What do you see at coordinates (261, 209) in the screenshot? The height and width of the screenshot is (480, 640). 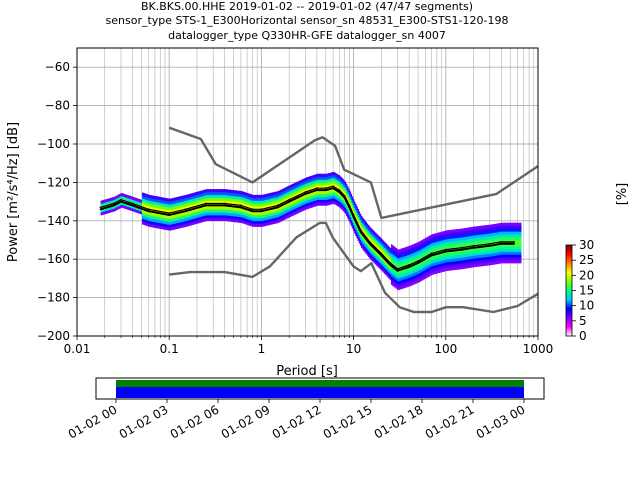 I see `mode-point` at bounding box center [261, 209].